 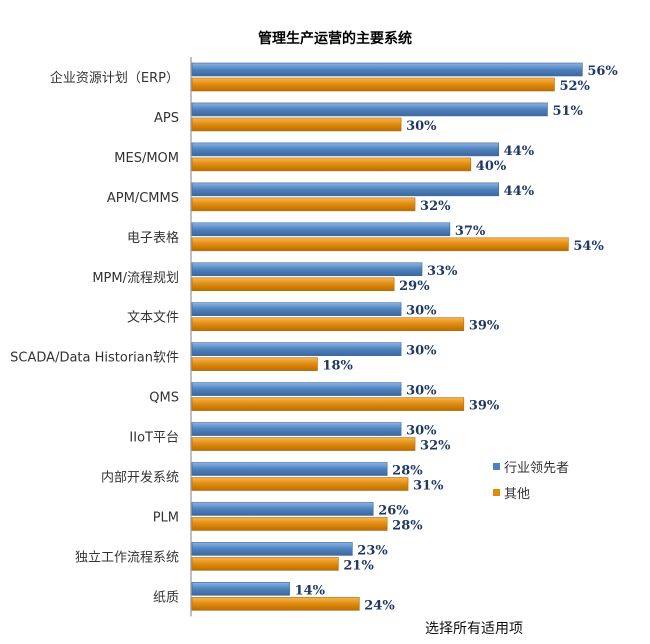 What do you see at coordinates (491, 166) in the screenshot?
I see `data-label: 40%` at bounding box center [491, 166].